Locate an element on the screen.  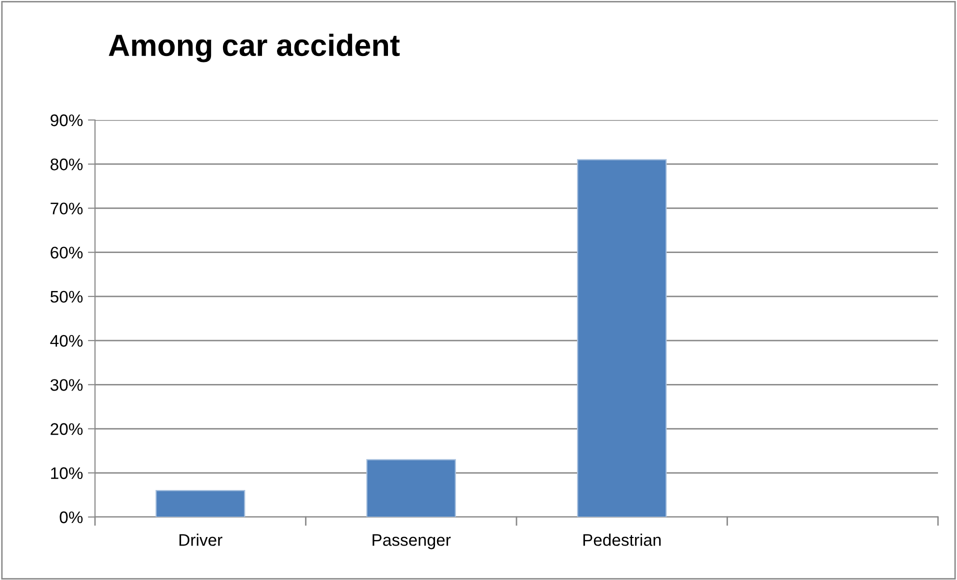
y-tick-label: 70% is located at coordinates (66, 208).